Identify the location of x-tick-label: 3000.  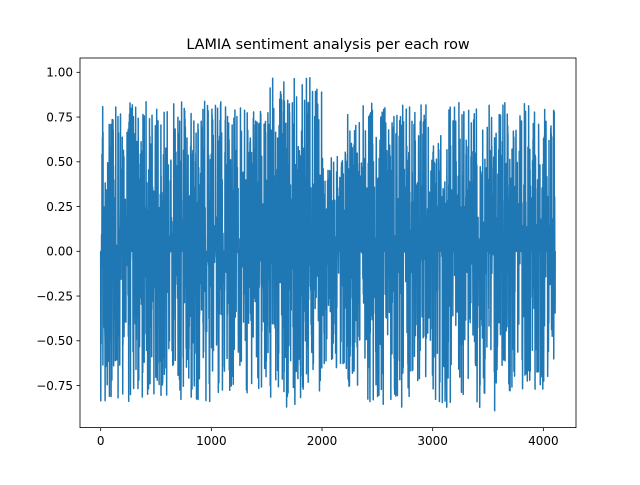
(432, 441).